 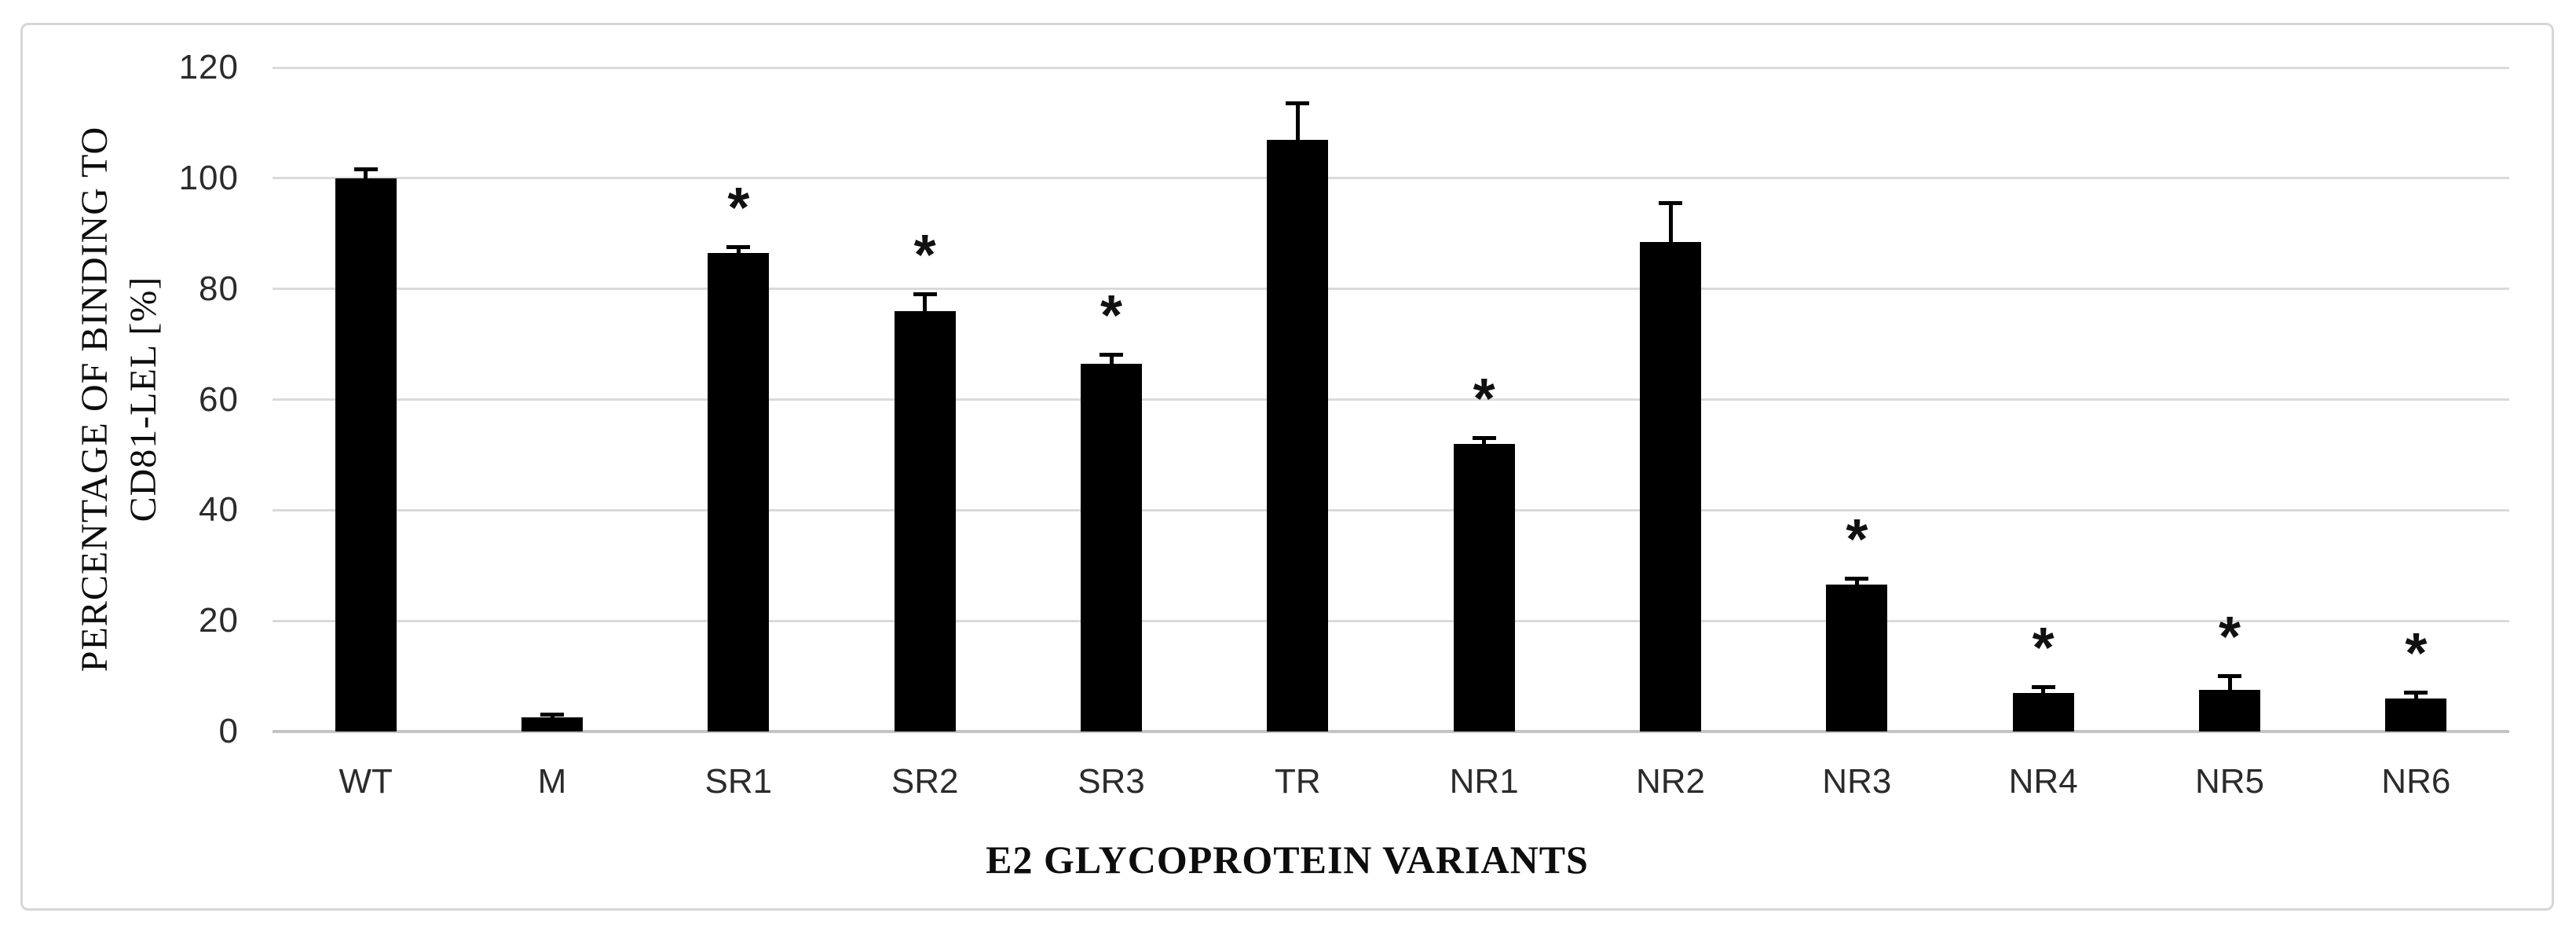 I want to click on x-tick-label: TR, so click(x=1298, y=781).